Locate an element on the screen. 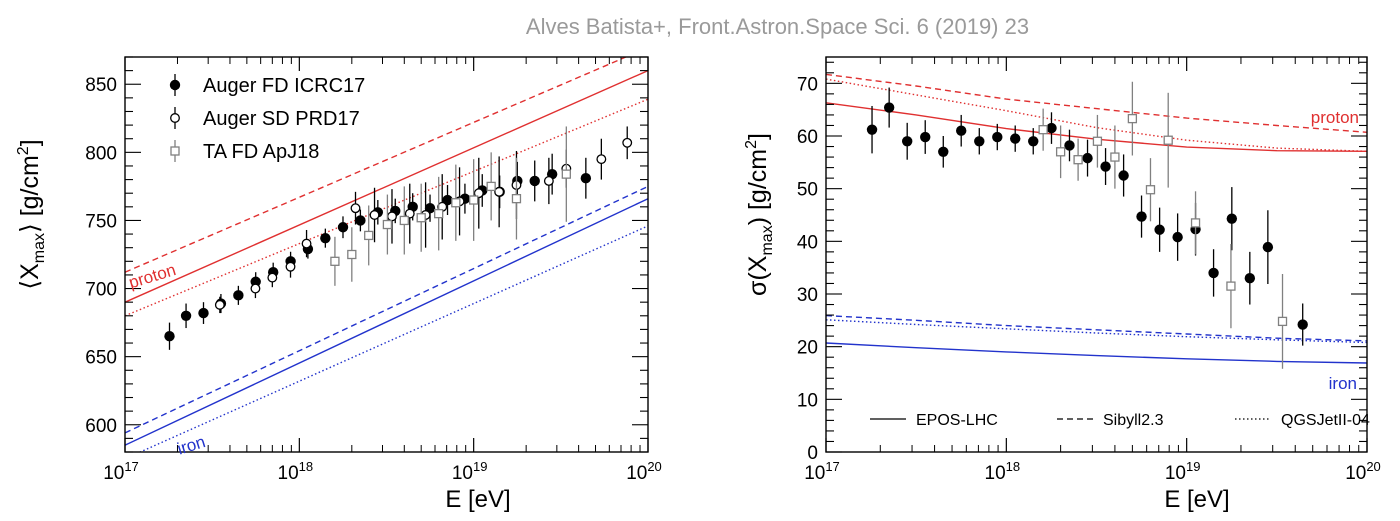 This screenshot has height=521, width=1400. legend-label: EPOS-LHC is located at coordinates (957, 420).